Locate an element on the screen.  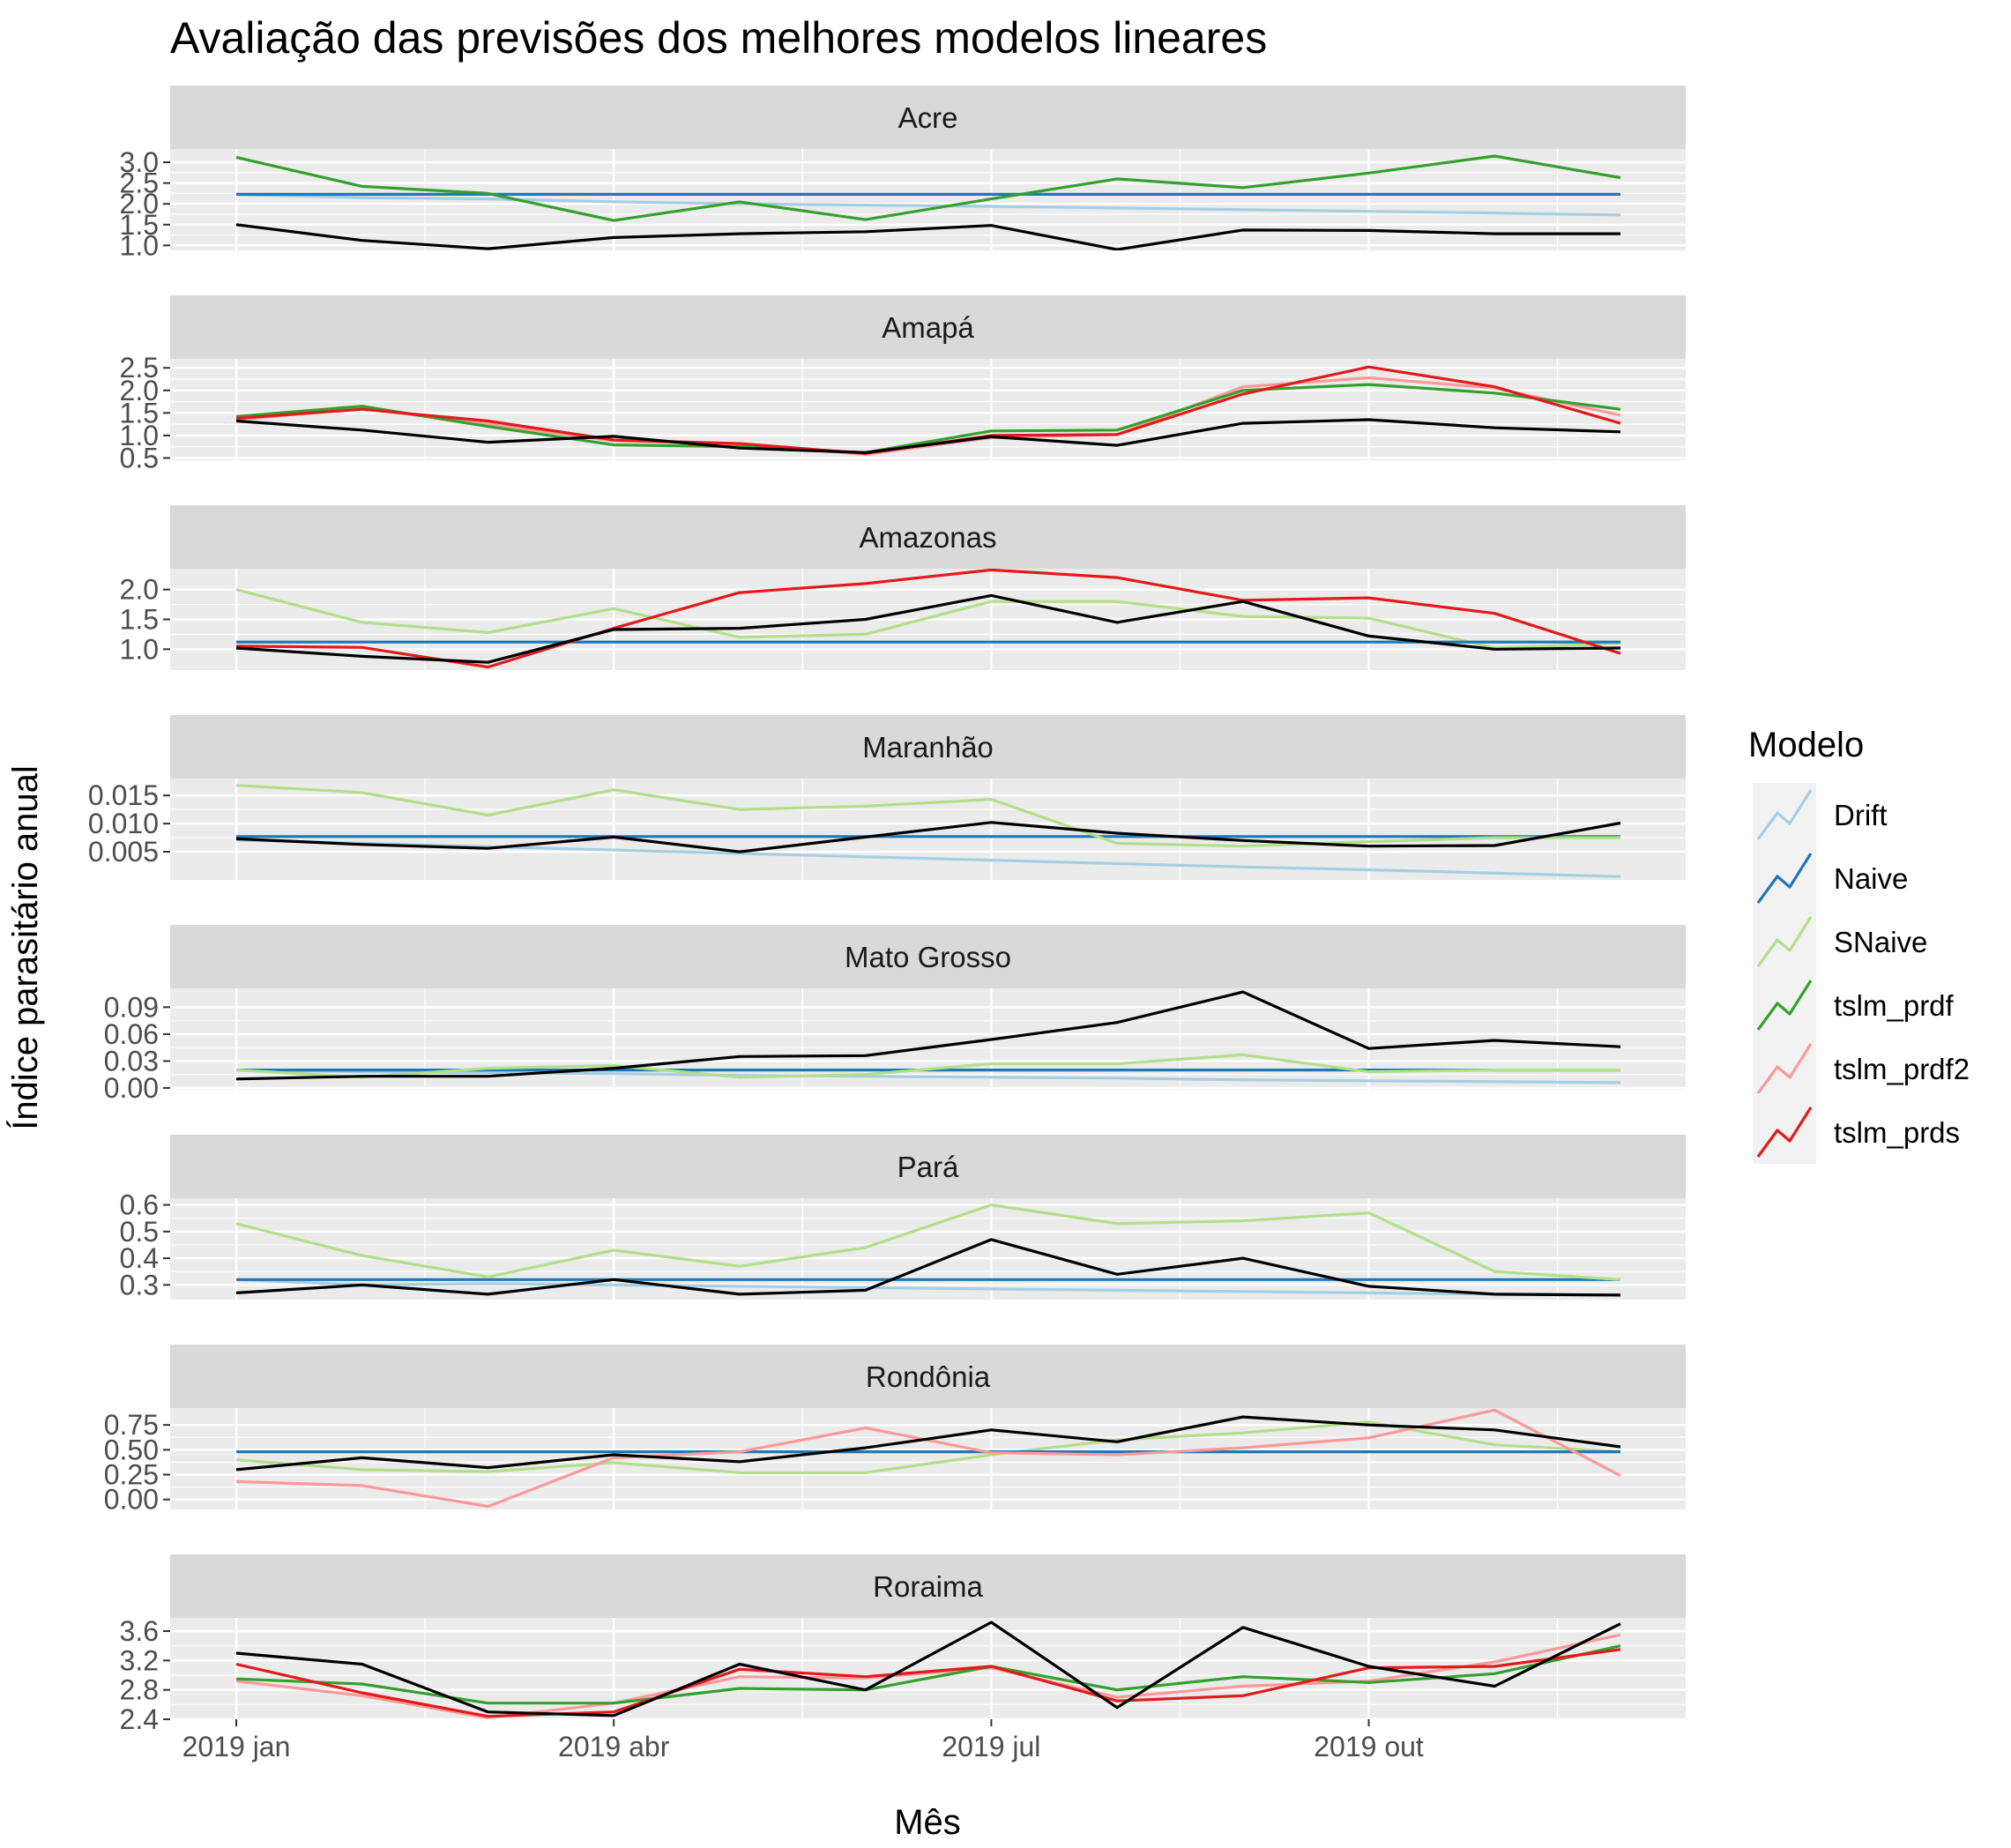
panel-rondonia-strip is located at coordinates (928, 1376).